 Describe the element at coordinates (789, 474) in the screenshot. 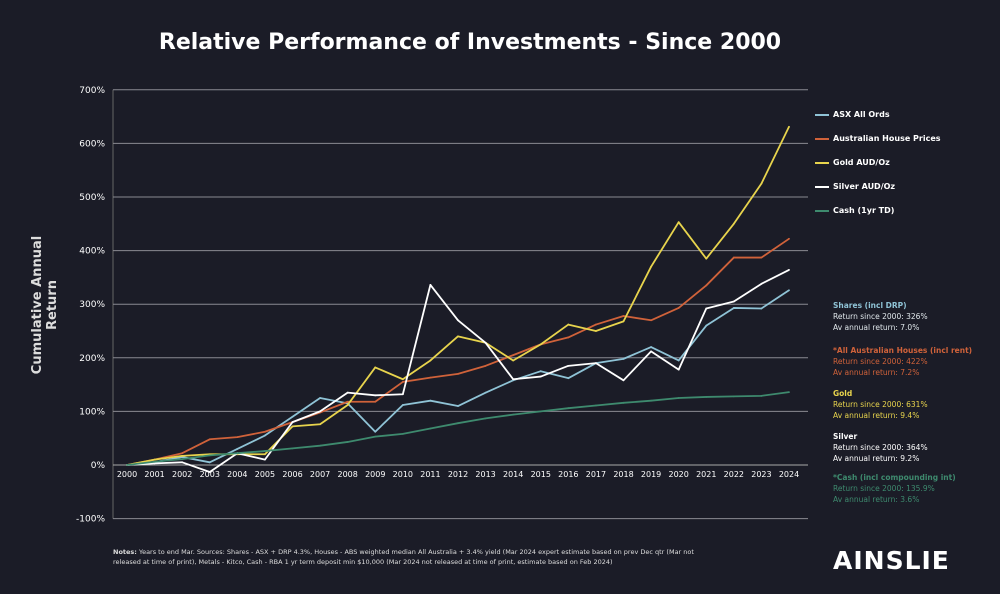

I see `x-tick-label: 2024` at that location.